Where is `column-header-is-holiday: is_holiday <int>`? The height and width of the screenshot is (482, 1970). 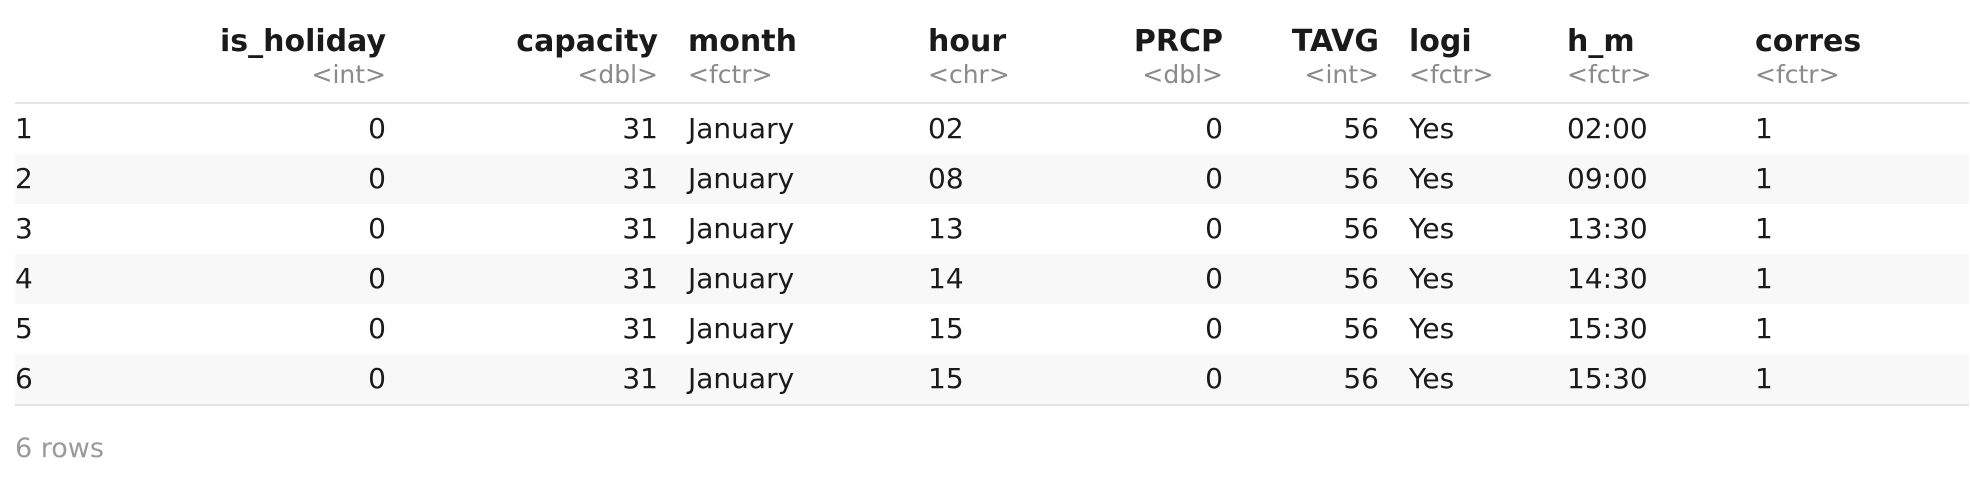
column-header-is-holiday: is_holiday <int> is located at coordinates (298, 64).